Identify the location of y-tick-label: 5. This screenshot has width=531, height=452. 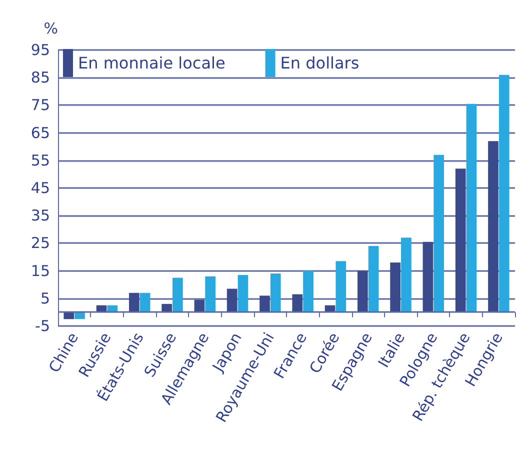
(45, 298).